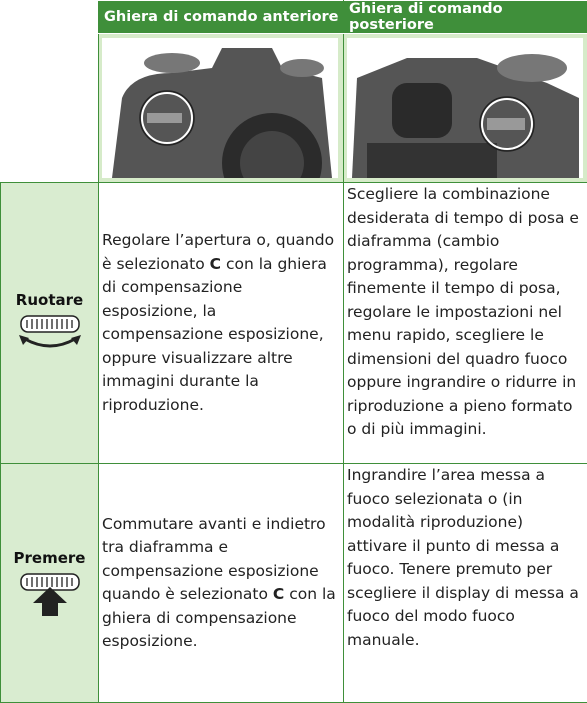  I want to click on rotate-icon, so click(50, 334).